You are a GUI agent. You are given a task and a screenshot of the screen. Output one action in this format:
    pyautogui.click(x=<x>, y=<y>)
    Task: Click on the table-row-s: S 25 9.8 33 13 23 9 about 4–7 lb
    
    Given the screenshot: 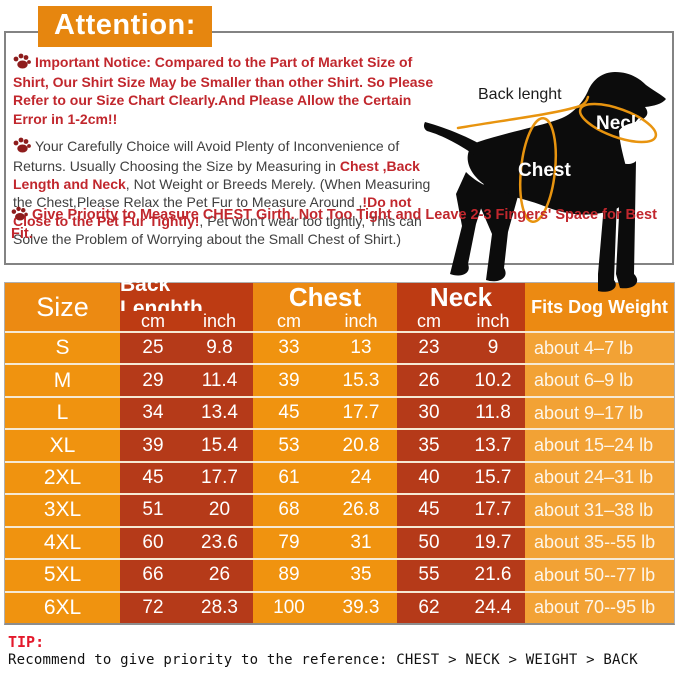 What is the action you would take?
    pyautogui.click(x=339, y=348)
    